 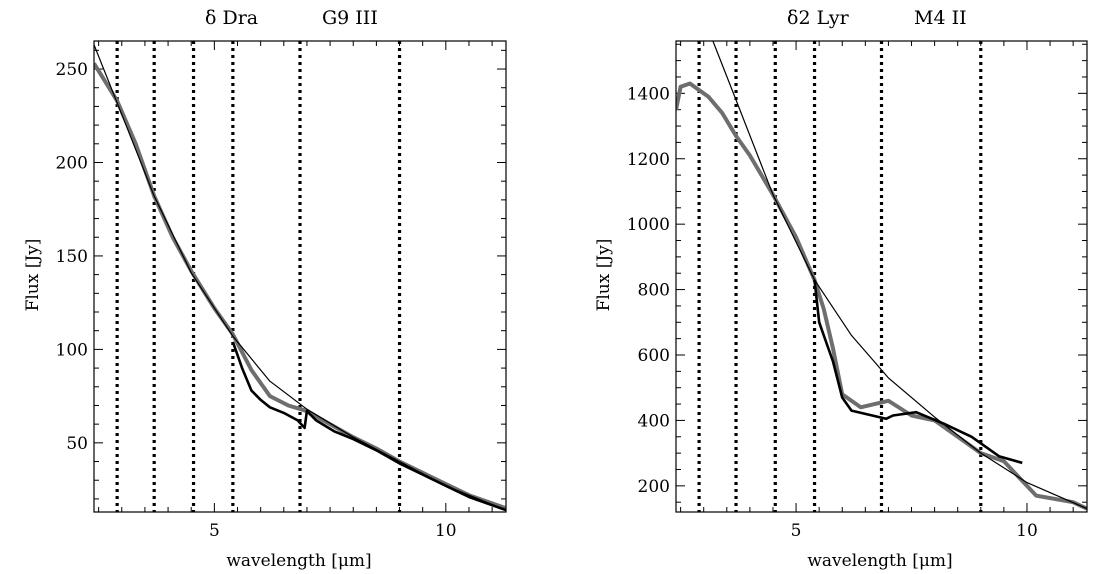 What do you see at coordinates (231, 18) in the screenshot?
I see `left-chart-title-star: δ Dra` at bounding box center [231, 18].